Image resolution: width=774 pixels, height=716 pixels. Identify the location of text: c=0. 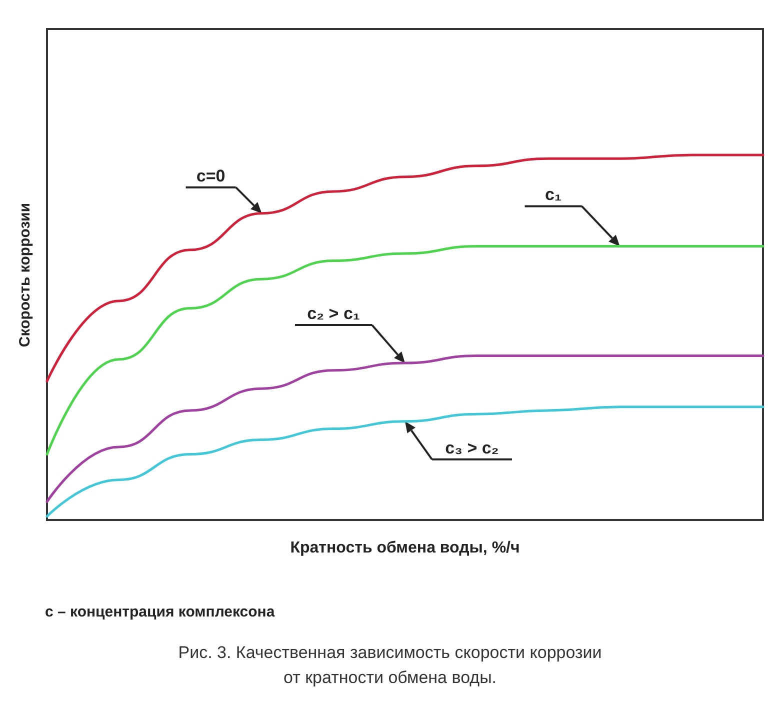
(211, 176).